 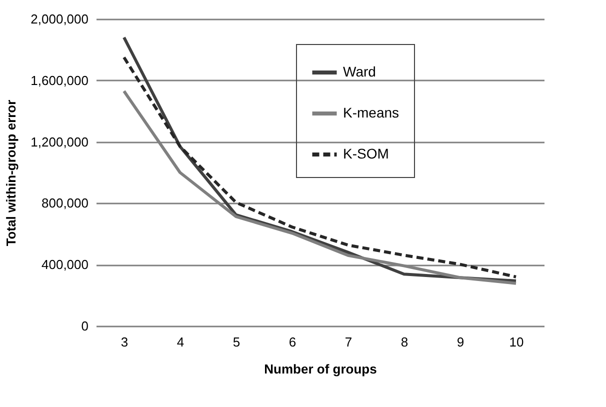 What do you see at coordinates (371, 112) in the screenshot?
I see `legend-label: K-means` at bounding box center [371, 112].